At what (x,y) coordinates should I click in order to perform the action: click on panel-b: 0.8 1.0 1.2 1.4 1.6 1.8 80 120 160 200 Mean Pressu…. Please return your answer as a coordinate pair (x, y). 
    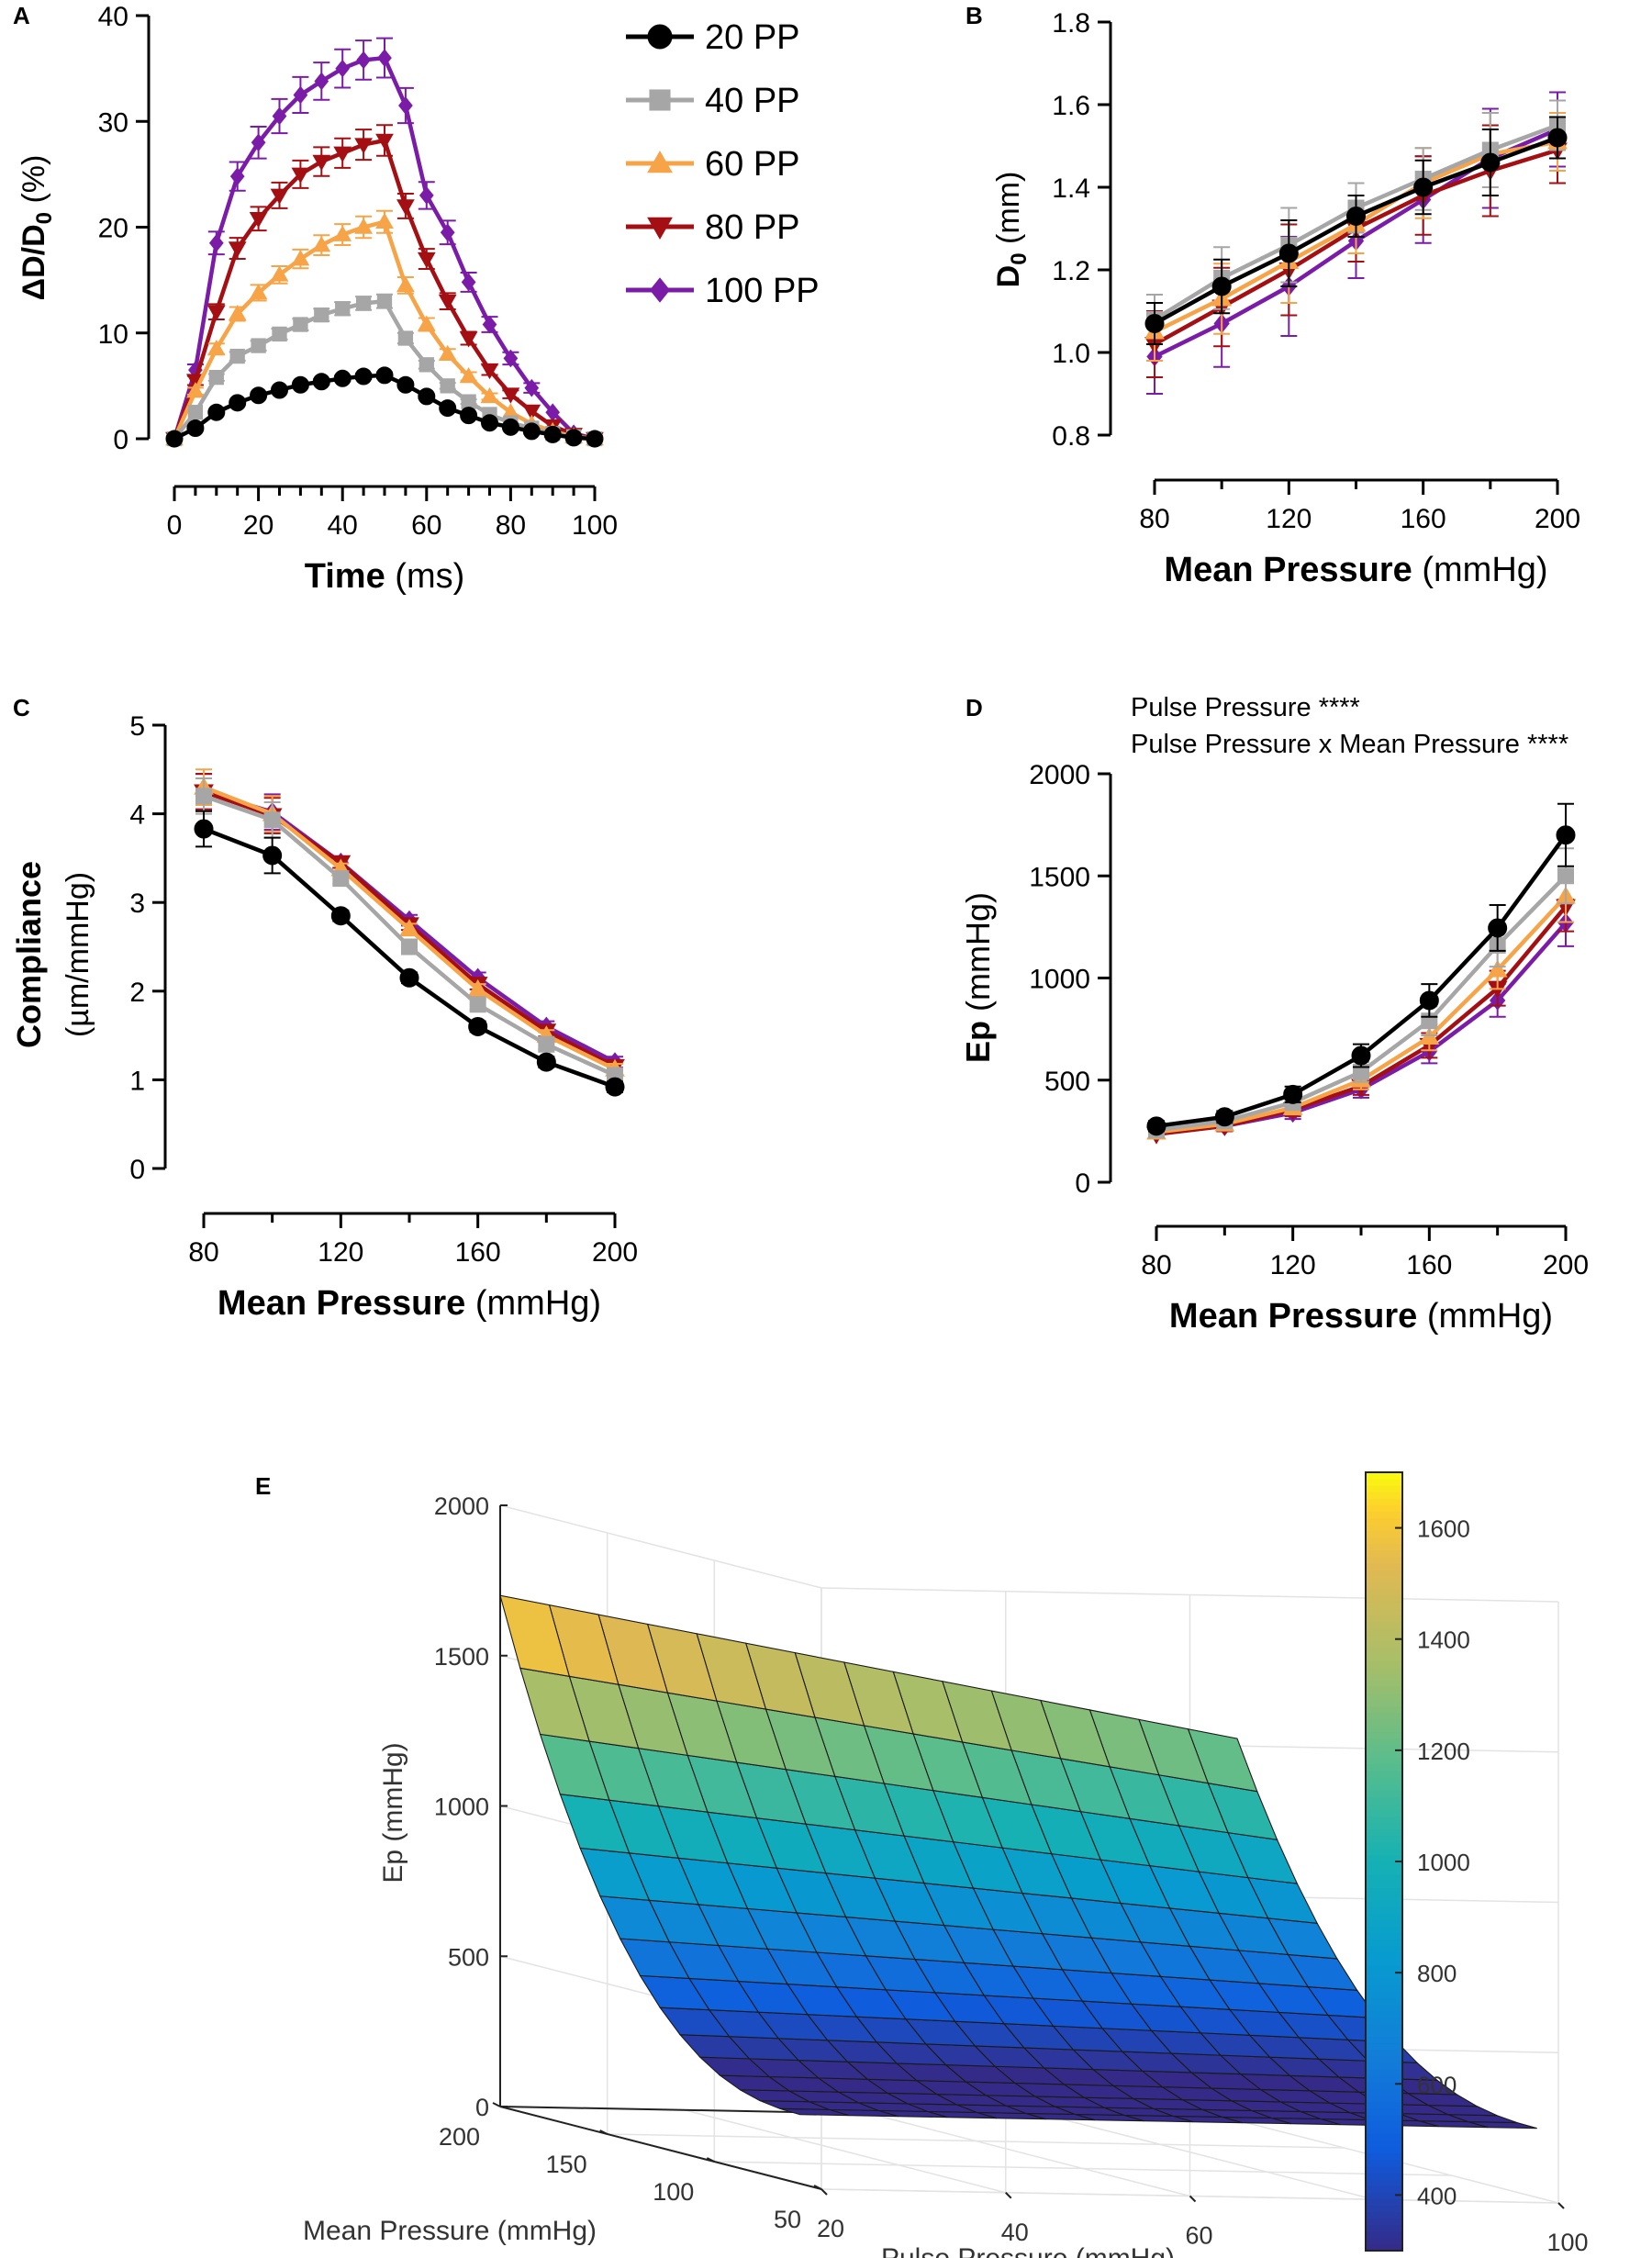
    Looking at the image, I should click on (1273, 295).